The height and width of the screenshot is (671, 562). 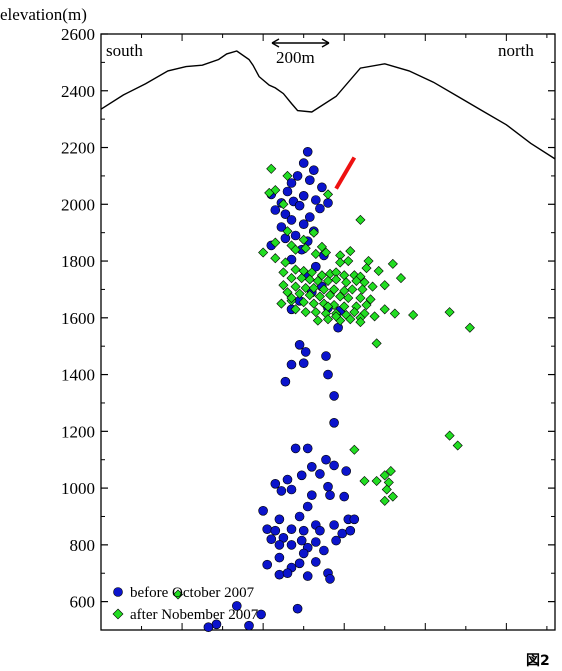 I want to click on legend-label-before: before October 2007, so click(x=192, y=593).